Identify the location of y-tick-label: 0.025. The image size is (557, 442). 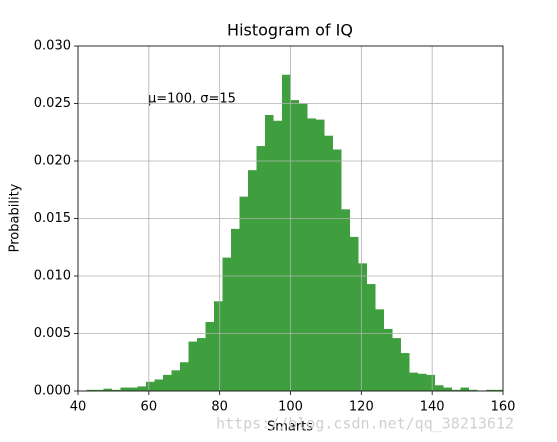
(52, 103).